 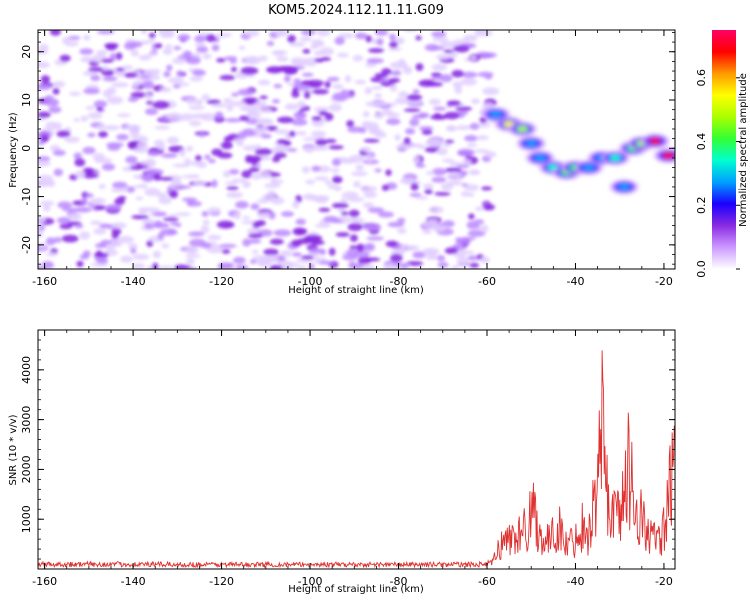 I want to click on spectrogram-x-tick-label: -160, so click(x=44, y=281).